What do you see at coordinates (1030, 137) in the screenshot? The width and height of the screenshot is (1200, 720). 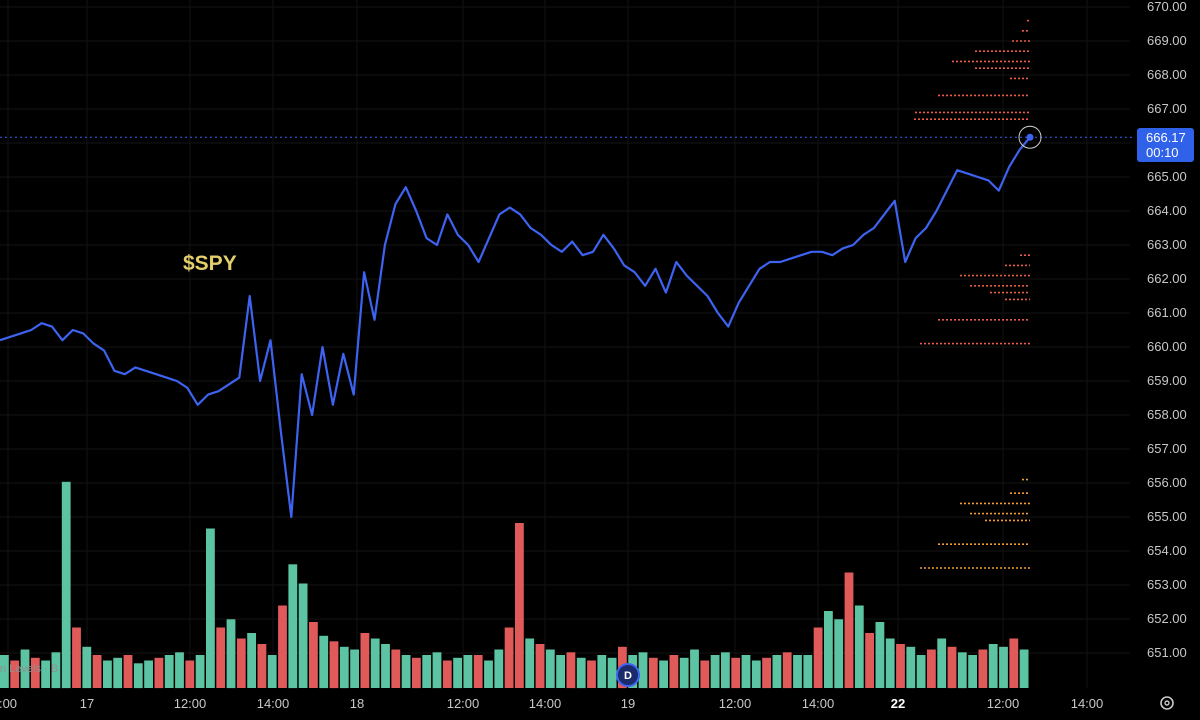 I see `last-price-marker` at bounding box center [1030, 137].